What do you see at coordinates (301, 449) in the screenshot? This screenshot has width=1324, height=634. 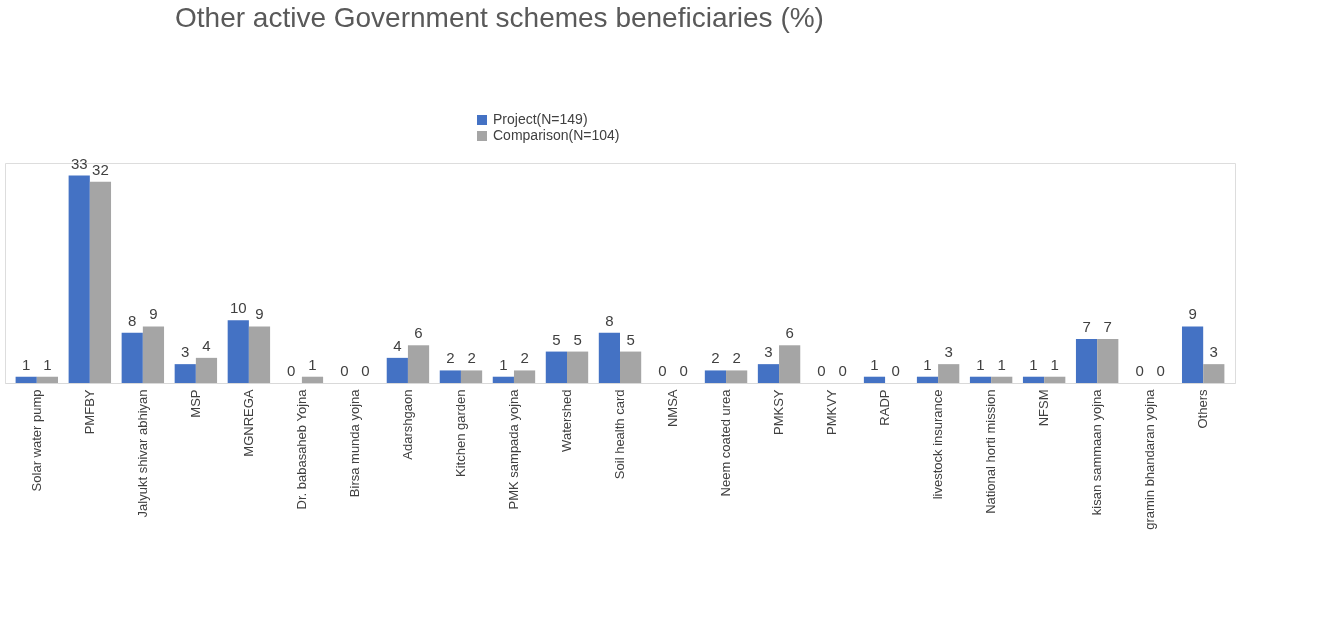 I see `x-tick-label: Dr. babasaheb Yojna` at bounding box center [301, 449].